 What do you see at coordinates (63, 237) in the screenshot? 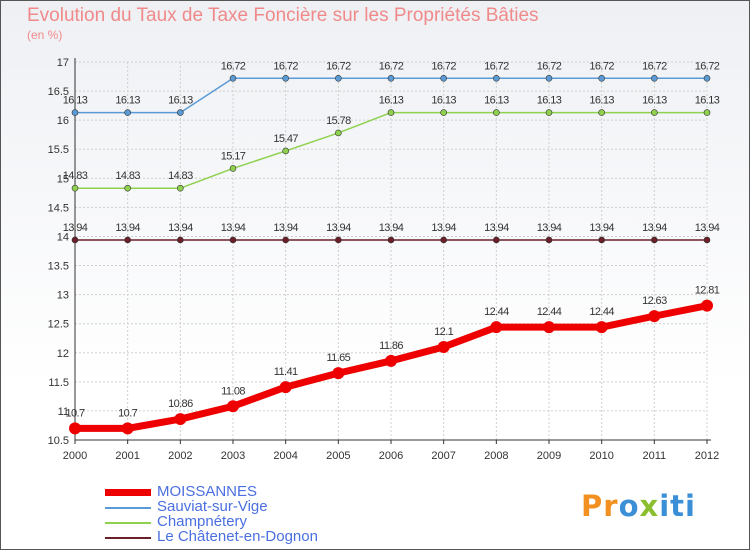
I see `y-tick-label: 14` at bounding box center [63, 237].